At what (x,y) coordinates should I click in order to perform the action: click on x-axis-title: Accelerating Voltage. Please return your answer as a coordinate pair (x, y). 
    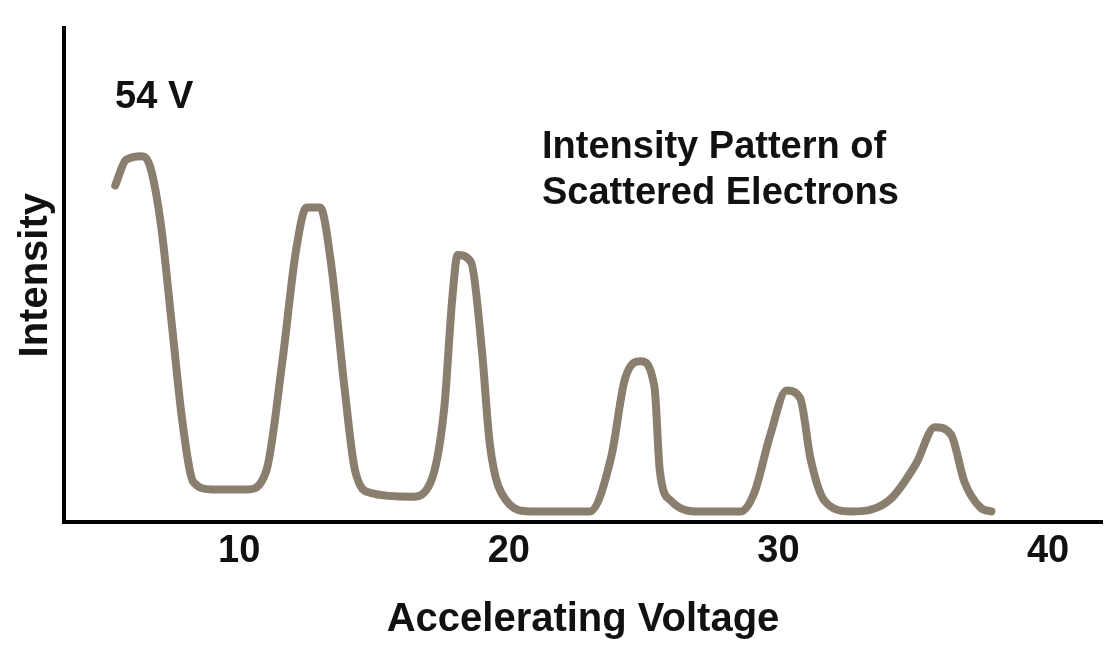
    Looking at the image, I should click on (583, 617).